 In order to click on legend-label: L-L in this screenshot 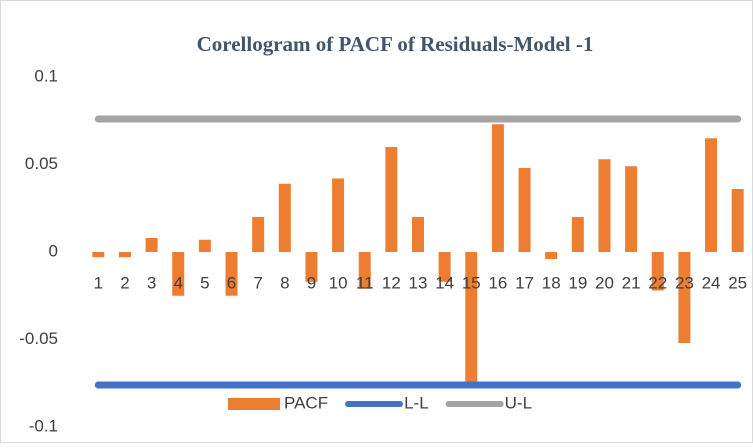, I will do `click(416, 402)`.